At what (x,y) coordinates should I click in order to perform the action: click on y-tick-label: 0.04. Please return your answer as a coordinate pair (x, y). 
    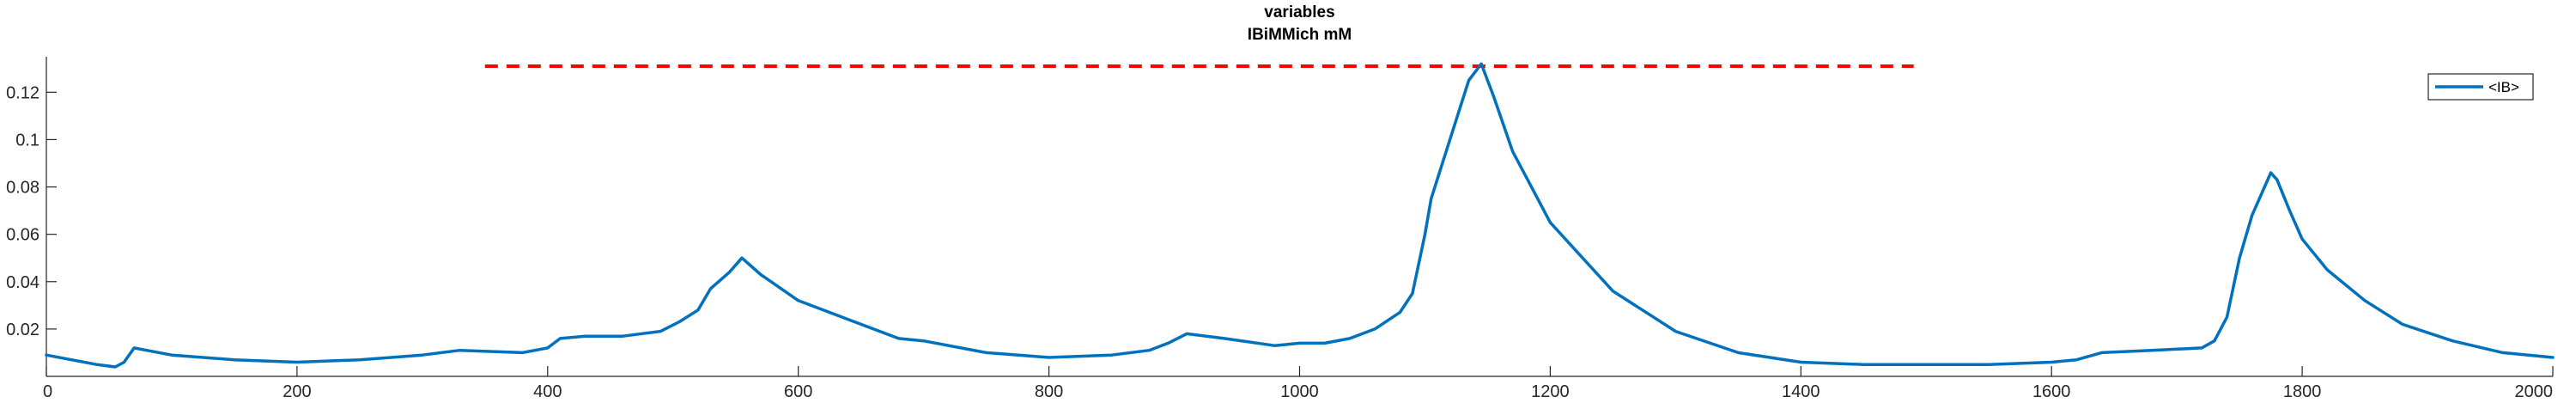
    Looking at the image, I should click on (23, 282).